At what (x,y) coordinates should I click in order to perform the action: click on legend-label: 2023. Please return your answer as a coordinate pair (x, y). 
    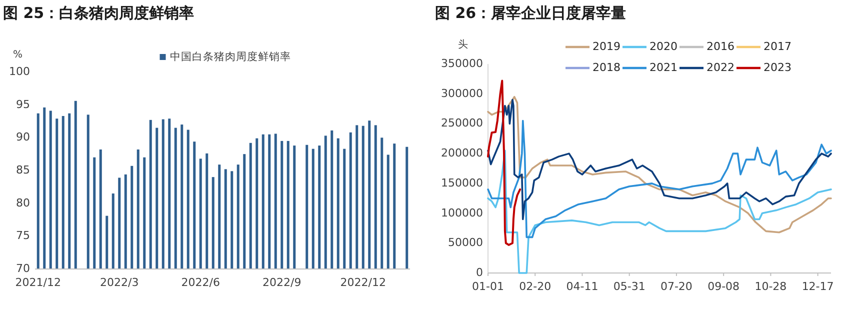
    Looking at the image, I should click on (778, 67).